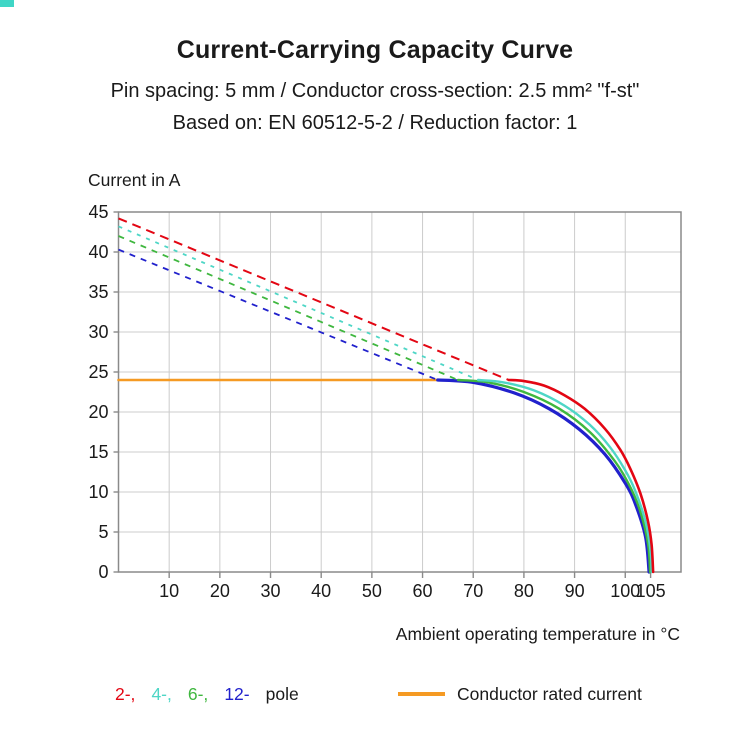 Image resolution: width=750 pixels, height=750 pixels. I want to click on x-tick-label: 90, so click(575, 591).